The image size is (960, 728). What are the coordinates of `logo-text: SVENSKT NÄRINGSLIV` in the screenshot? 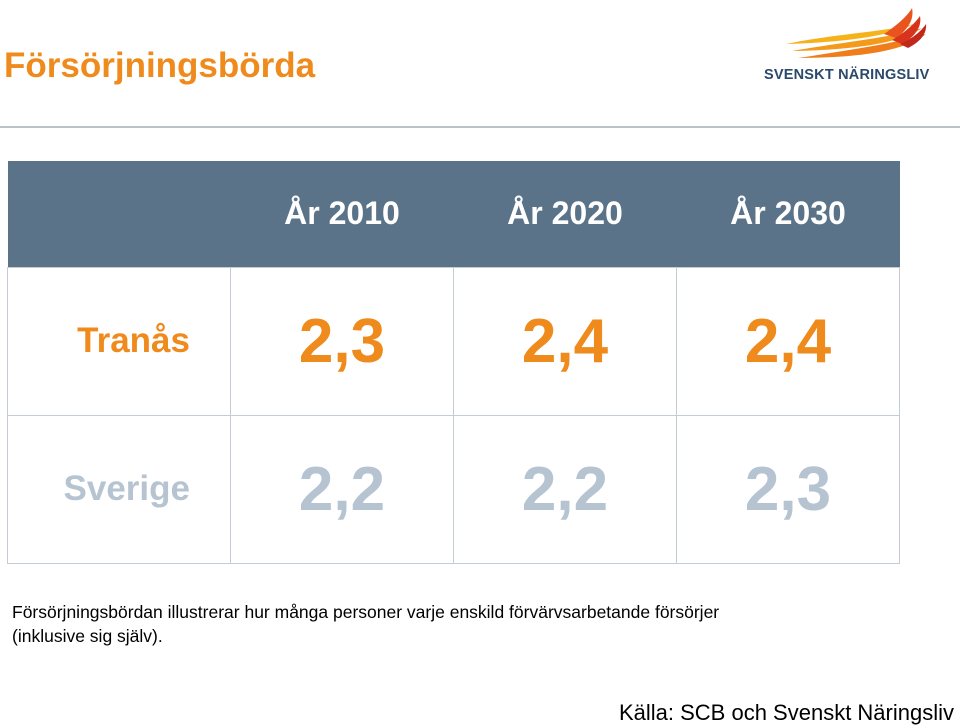 It's located at (847, 75).